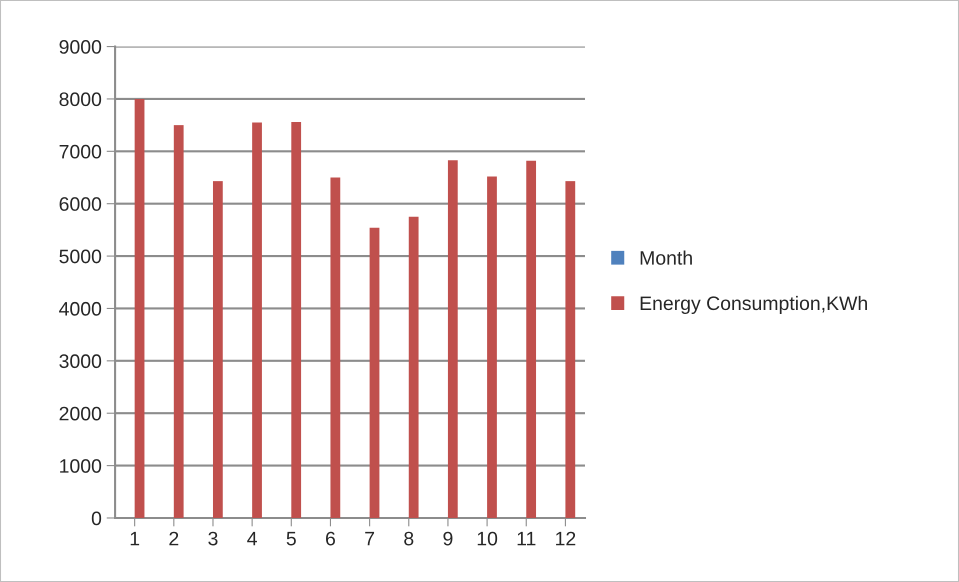  What do you see at coordinates (80, 99) in the screenshot?
I see `y-tick-label: 8000` at bounding box center [80, 99].